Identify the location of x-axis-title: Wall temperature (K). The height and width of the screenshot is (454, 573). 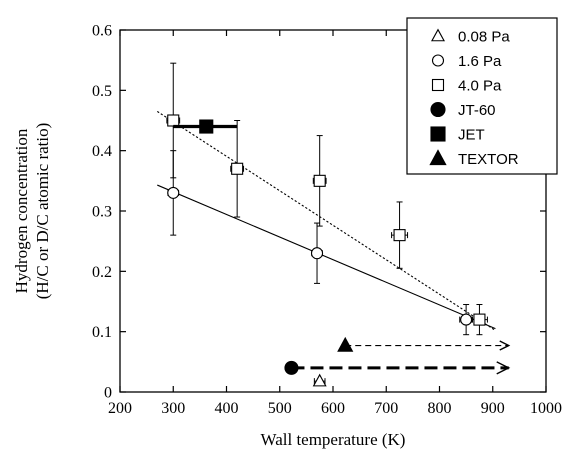
(333, 439).